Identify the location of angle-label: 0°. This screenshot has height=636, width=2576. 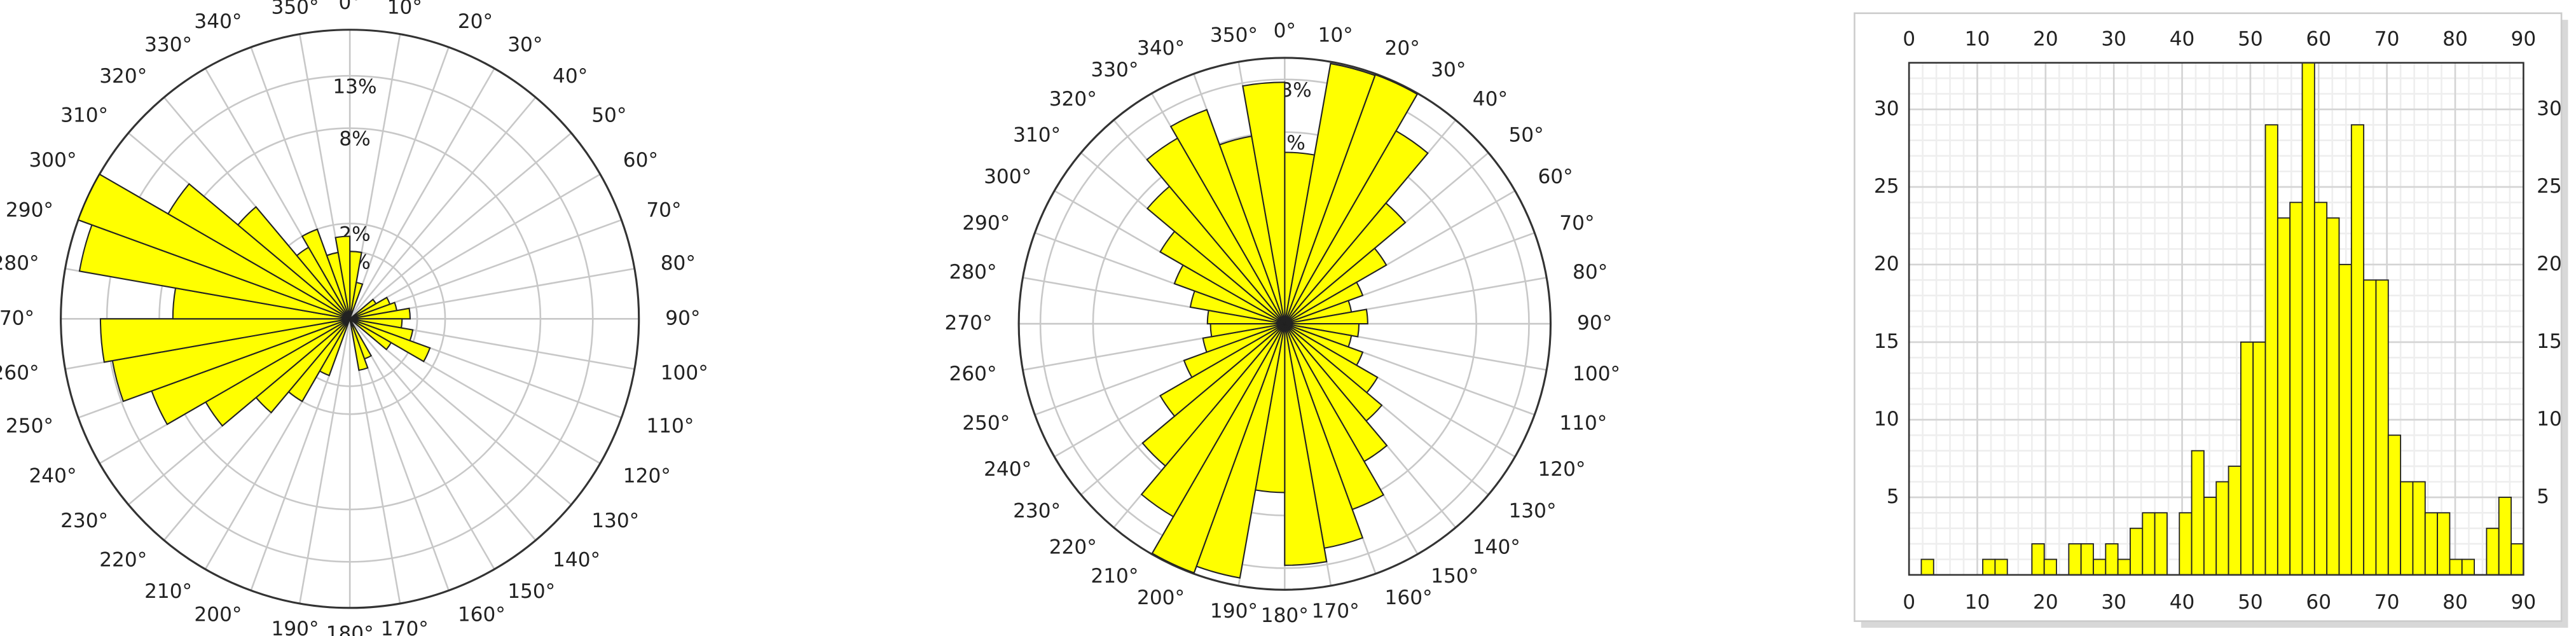
(1285, 30).